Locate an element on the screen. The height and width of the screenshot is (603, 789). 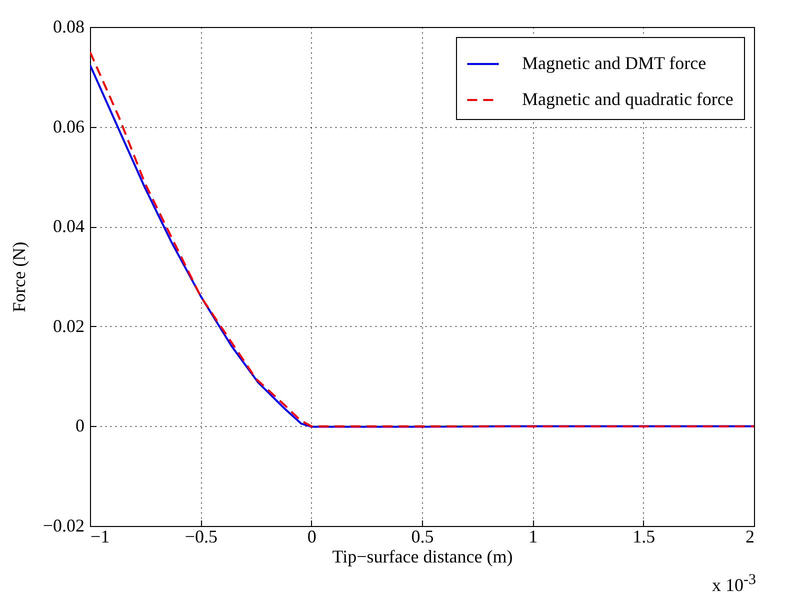
legend-label: Magnetic and DMT force is located at coordinates (614, 63).